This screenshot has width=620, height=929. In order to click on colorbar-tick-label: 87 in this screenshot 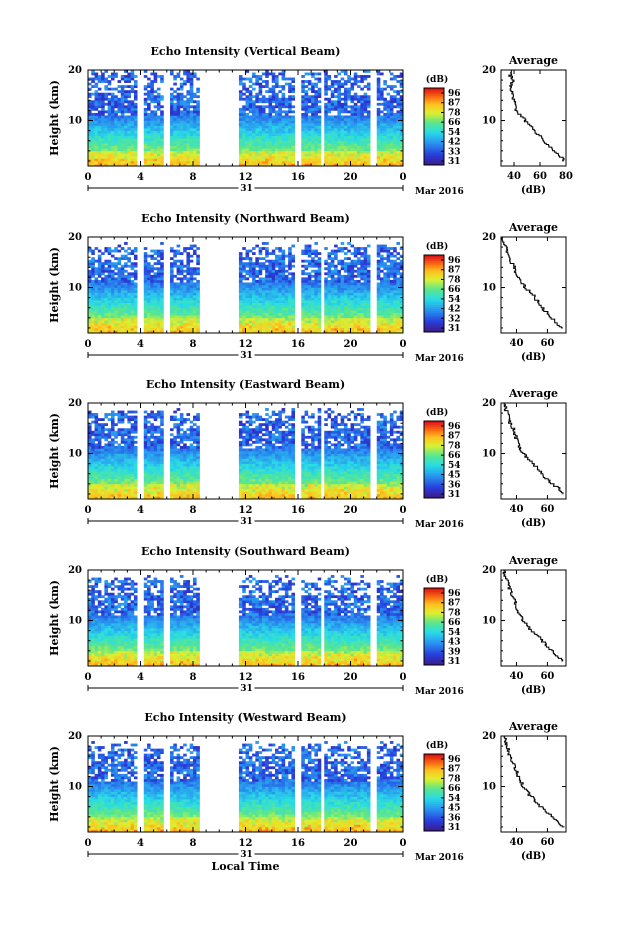, I will do `click(454, 104)`.